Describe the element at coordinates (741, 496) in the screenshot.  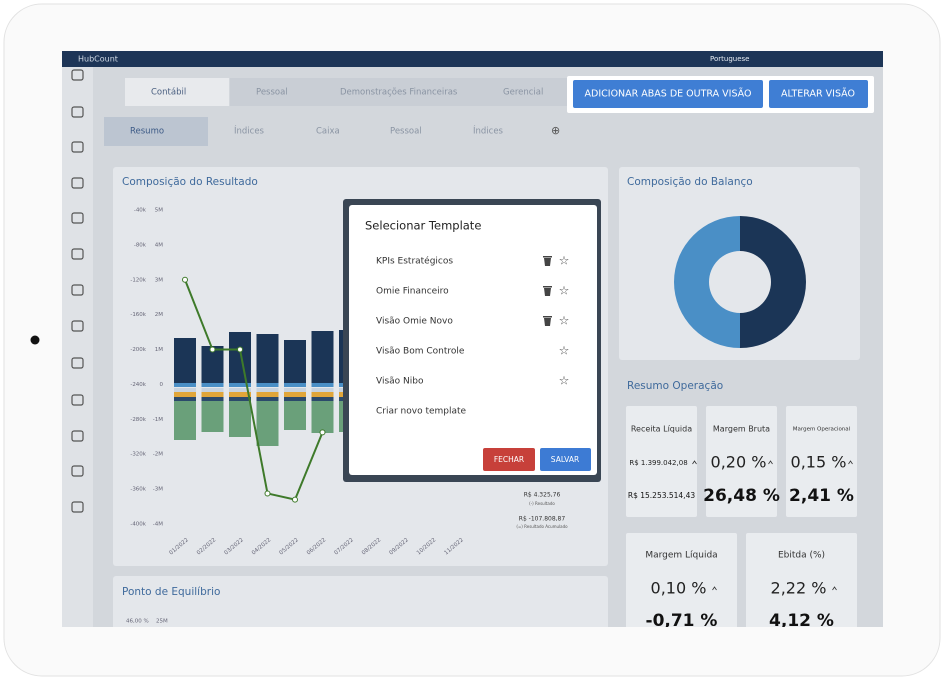
I see `kpi-total: 26,48 %` at that location.